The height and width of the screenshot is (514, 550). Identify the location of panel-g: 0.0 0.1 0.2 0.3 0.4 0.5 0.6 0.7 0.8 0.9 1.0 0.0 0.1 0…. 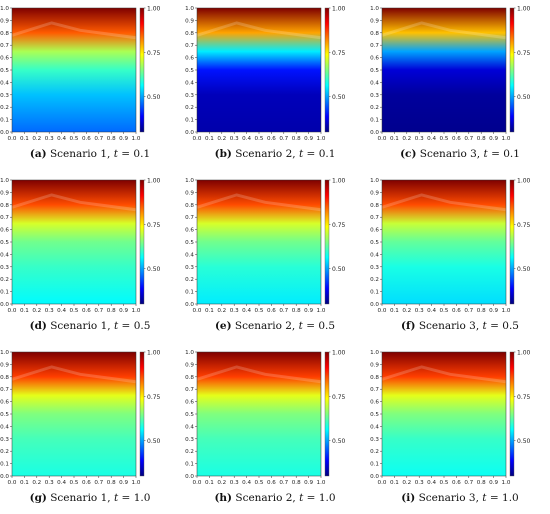
(90, 429).